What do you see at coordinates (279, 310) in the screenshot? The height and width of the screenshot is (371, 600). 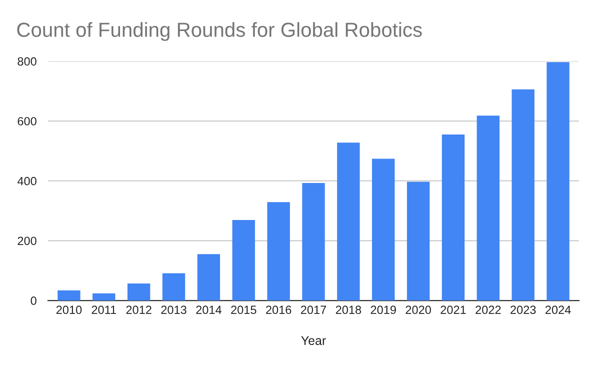 I see `x-tick-label: 2016` at bounding box center [279, 310].